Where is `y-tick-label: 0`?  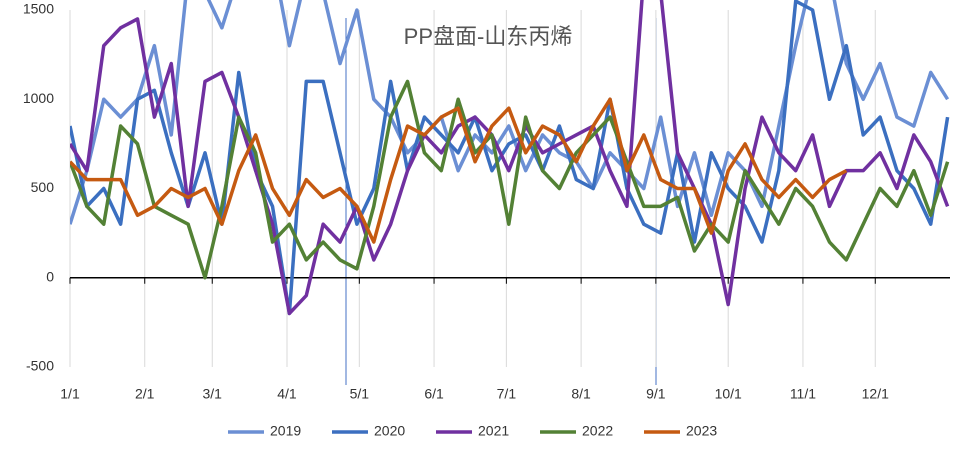 y-tick-label: 0 is located at coordinates (50, 276).